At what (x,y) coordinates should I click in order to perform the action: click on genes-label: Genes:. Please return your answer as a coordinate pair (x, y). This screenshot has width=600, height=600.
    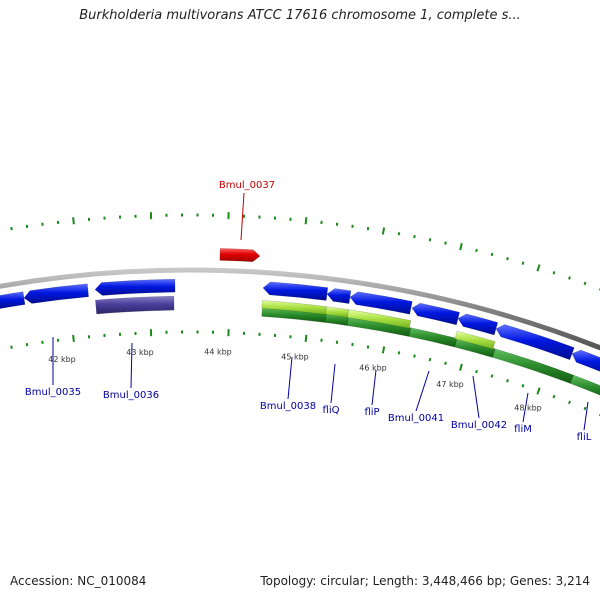
    Looking at the image, I should click on (530, 581).